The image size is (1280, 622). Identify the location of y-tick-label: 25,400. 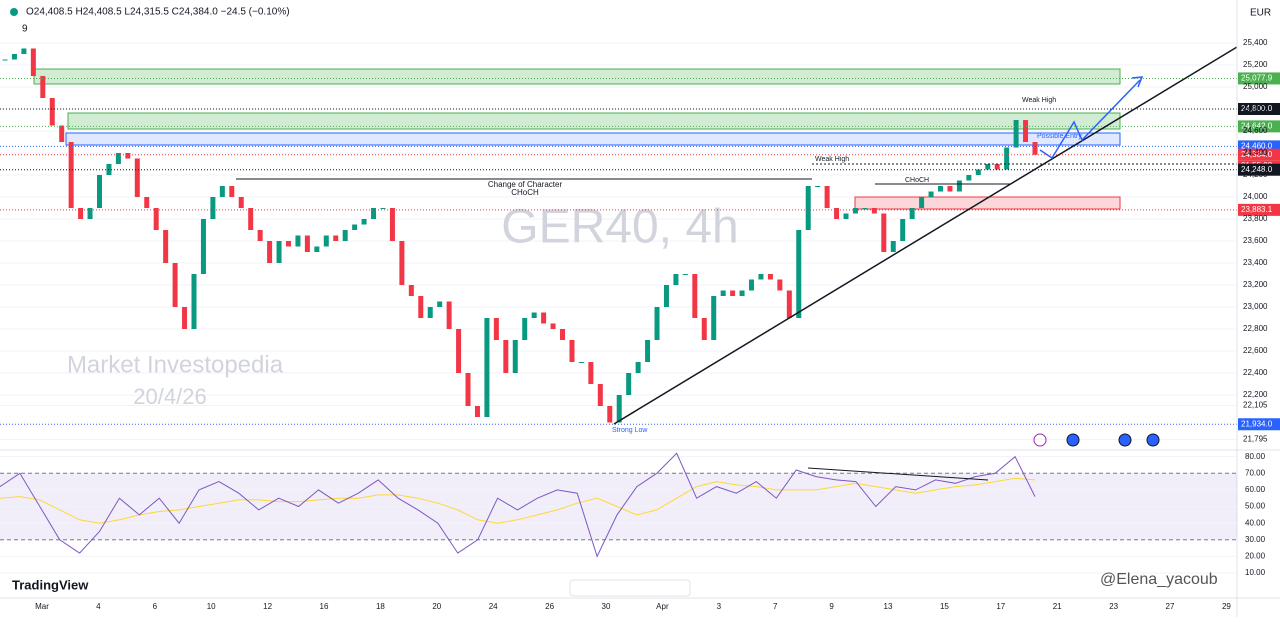
(1255, 42).